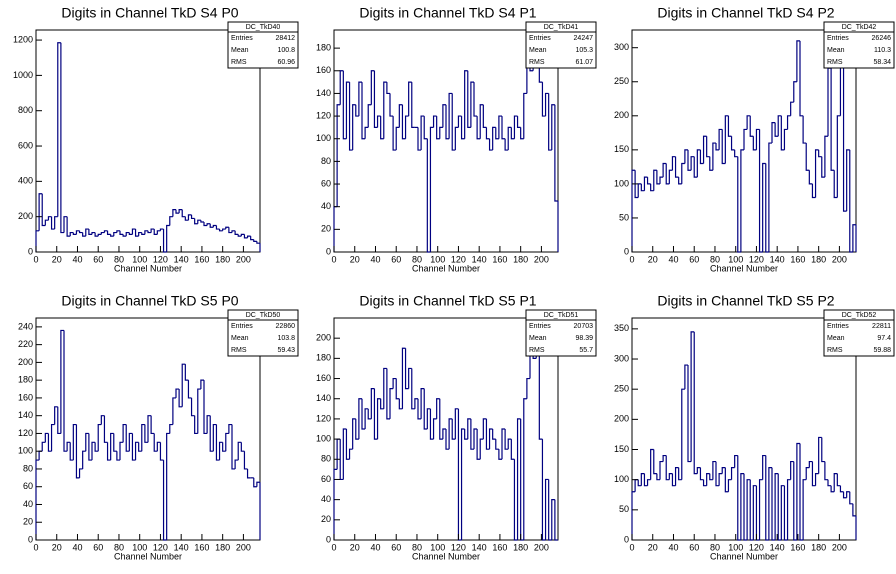 This screenshot has width=896, height=574. What do you see at coordinates (323, 378) in the screenshot?
I see `y-tick-label: 160` at bounding box center [323, 378].